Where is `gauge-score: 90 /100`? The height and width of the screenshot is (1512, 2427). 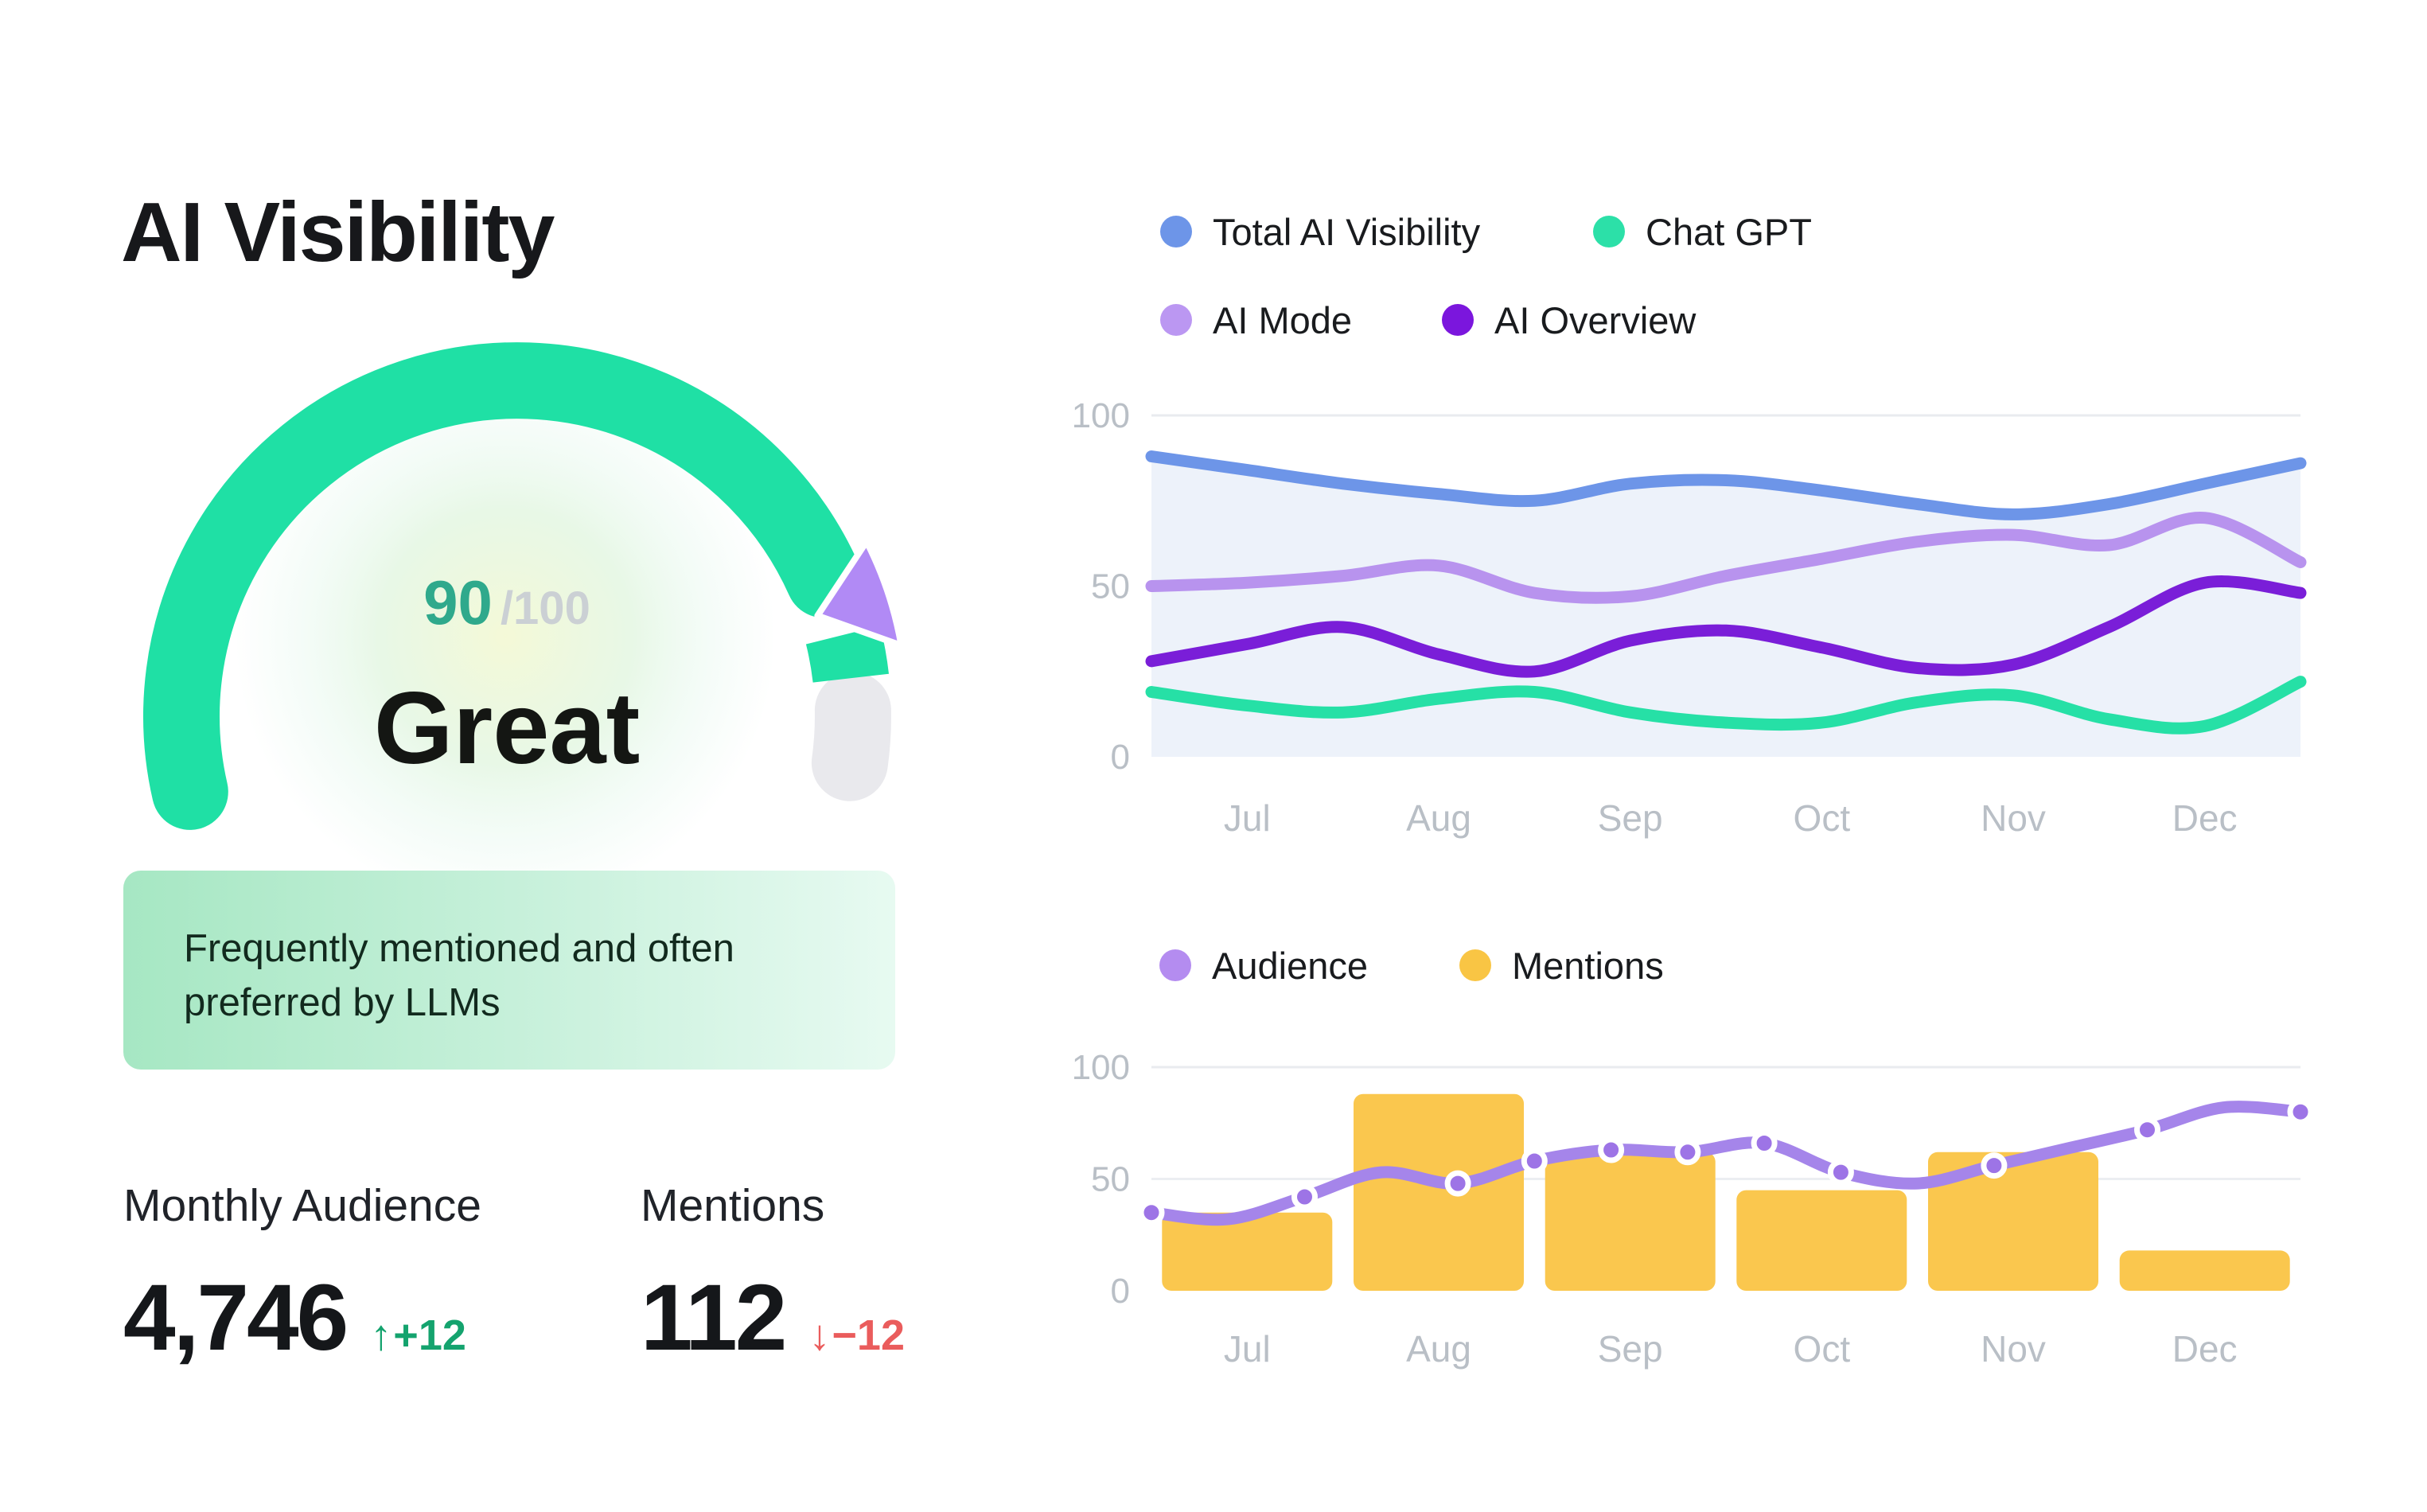 gauge-score: 90 /100 is located at coordinates (507, 603).